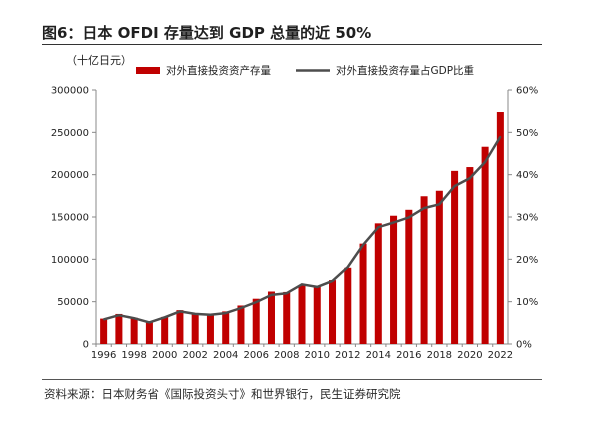 The image size is (591, 423). I want to click on bar-2021, so click(485, 245).